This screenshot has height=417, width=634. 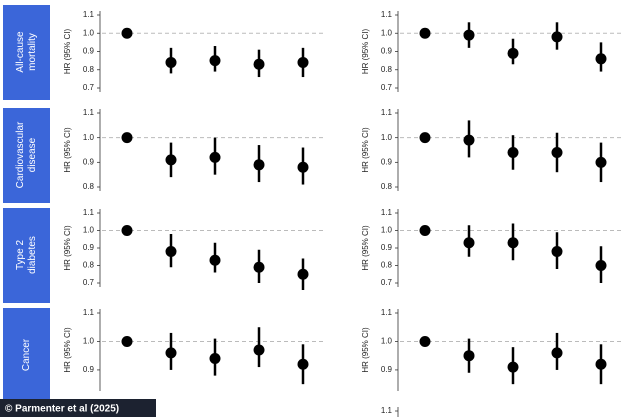 What do you see at coordinates (32, 52) in the screenshot?
I see `row-label-line: mortality` at bounding box center [32, 52].